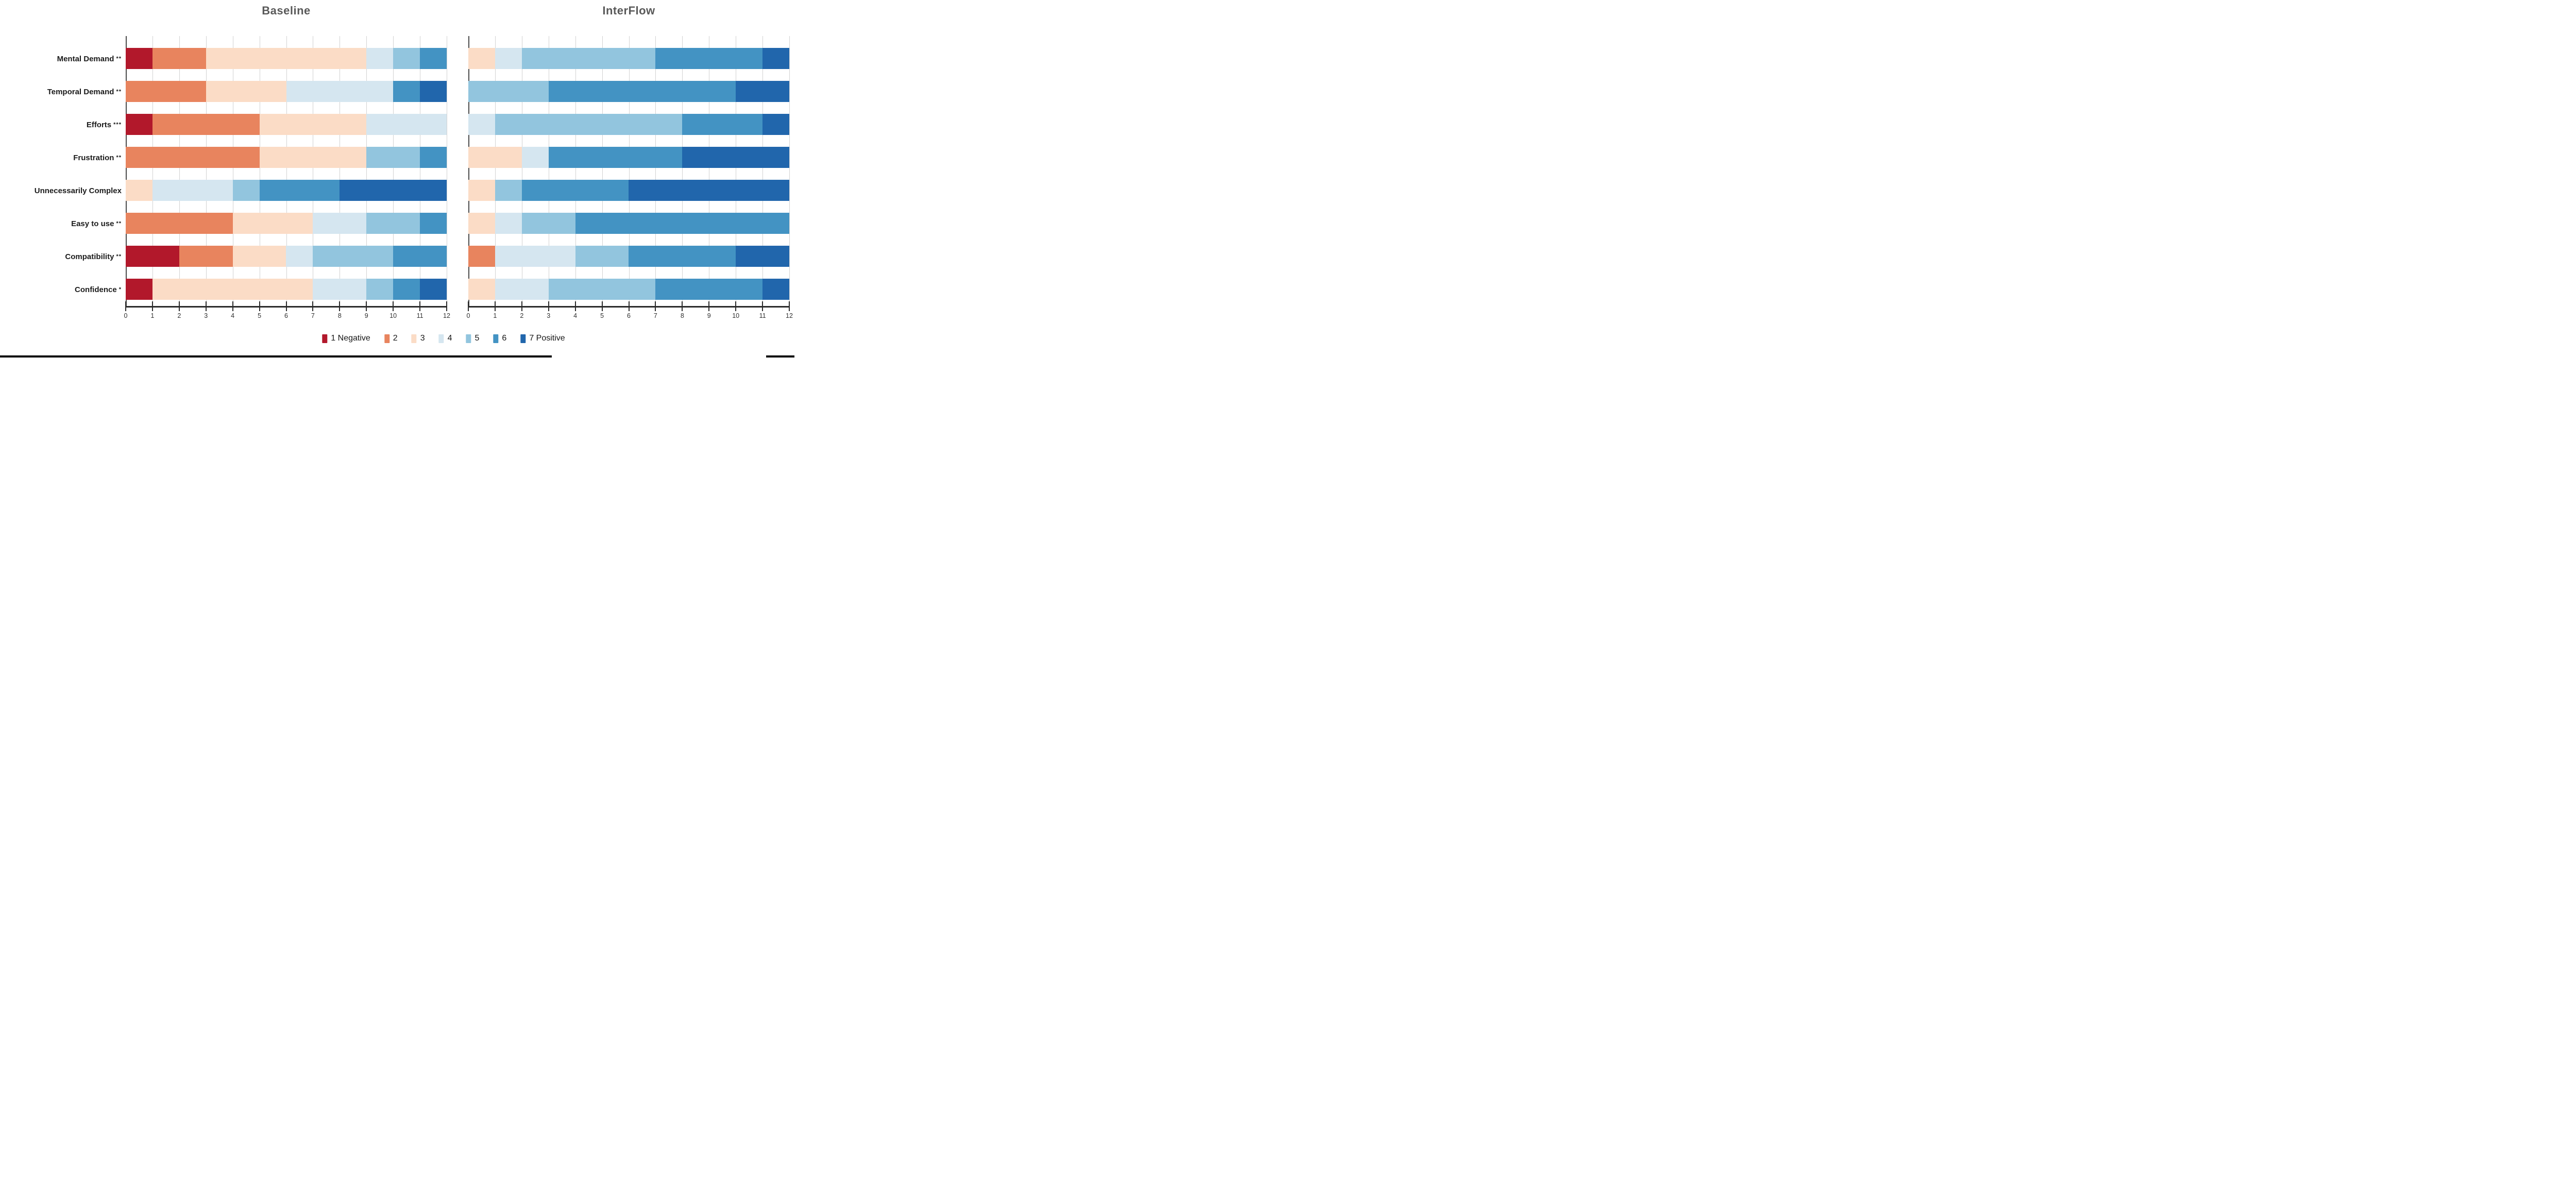  I want to click on interflow-plot, so click(629, 171).